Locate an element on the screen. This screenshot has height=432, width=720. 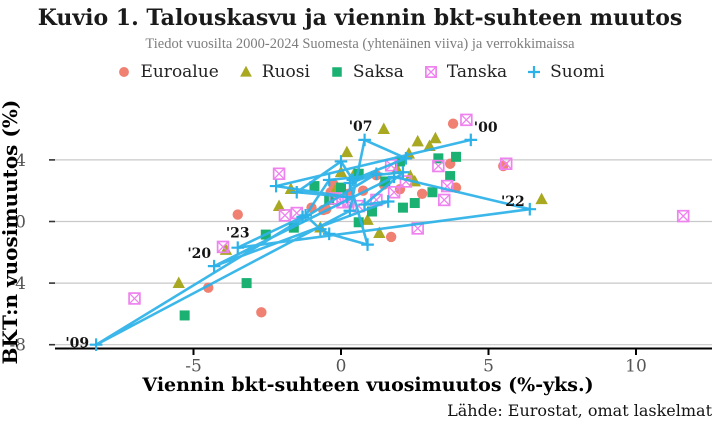
triangle-marker-icon is located at coordinates (245, 71).